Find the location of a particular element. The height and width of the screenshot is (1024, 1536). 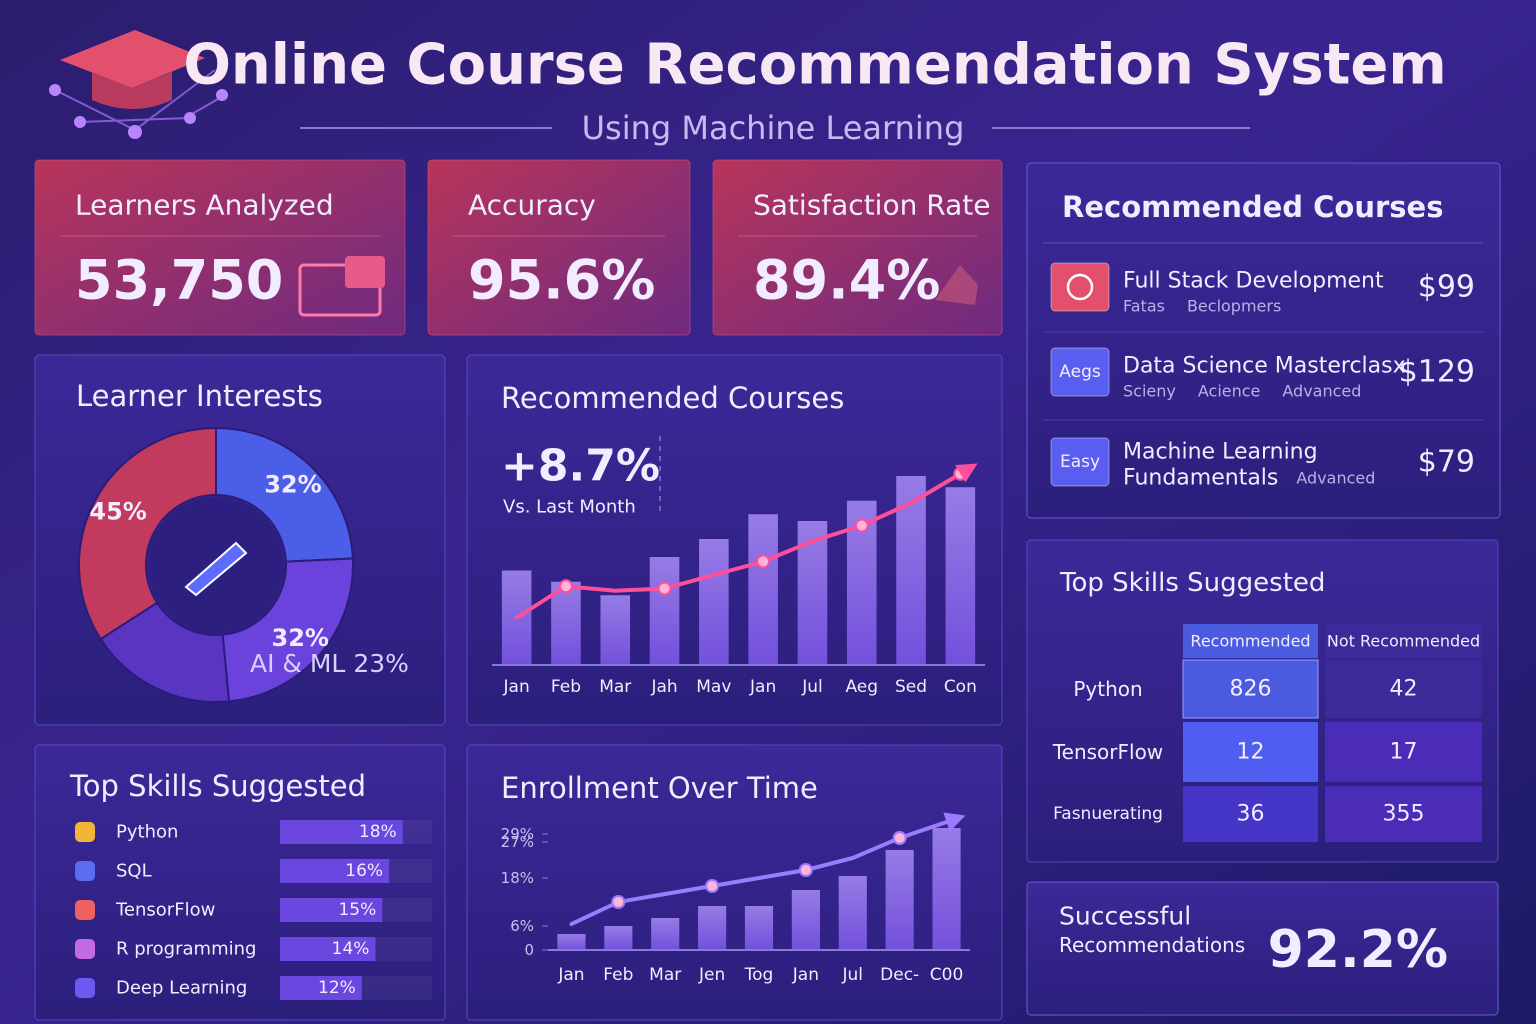

row-label: Python is located at coordinates (1107, 689).